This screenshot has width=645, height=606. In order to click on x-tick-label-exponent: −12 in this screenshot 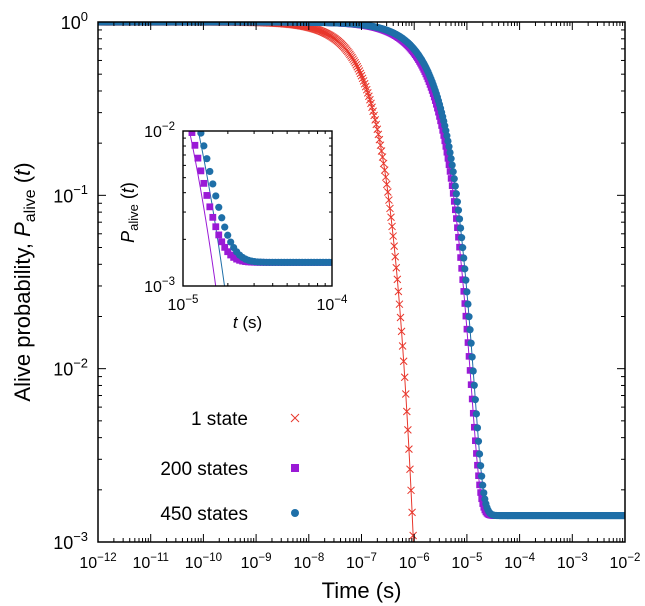, I will do `click(107, 558)`.